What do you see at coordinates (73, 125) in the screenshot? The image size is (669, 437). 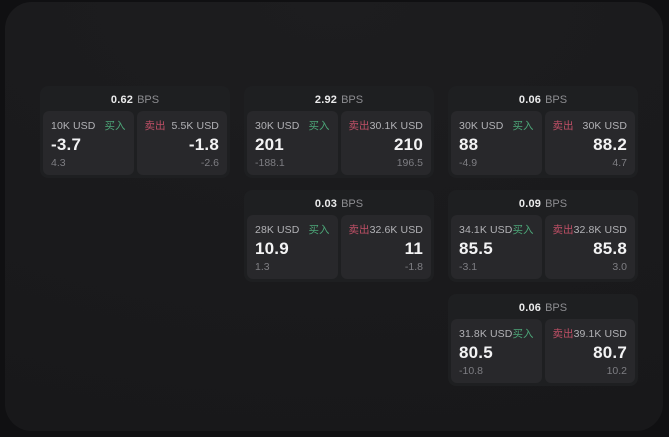 I see `buy-amount: 10K USD` at bounding box center [73, 125].